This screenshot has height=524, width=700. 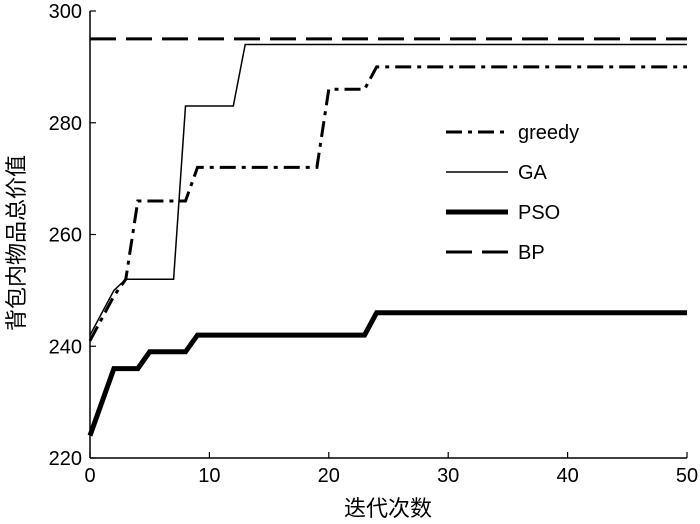 What do you see at coordinates (65, 347) in the screenshot?
I see `y-tick-label: 240` at bounding box center [65, 347].